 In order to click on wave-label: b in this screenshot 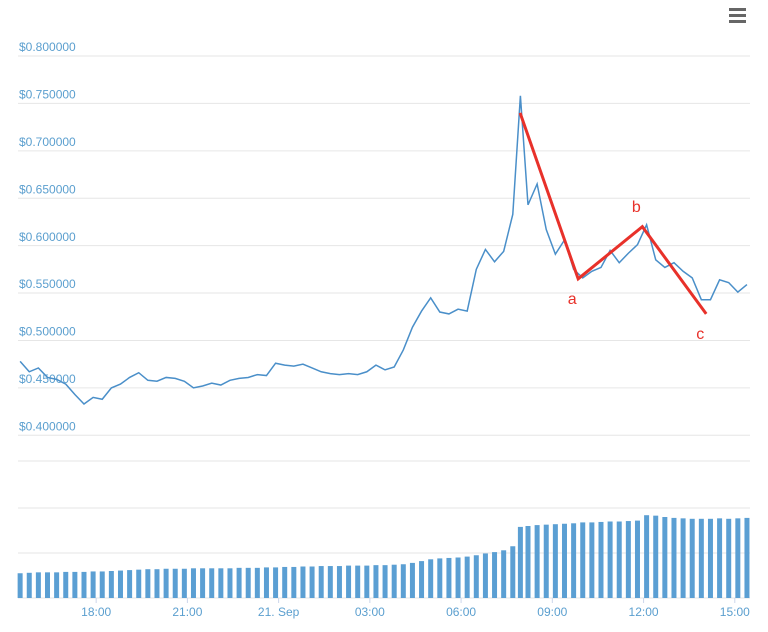, I will do `click(636, 207)`.